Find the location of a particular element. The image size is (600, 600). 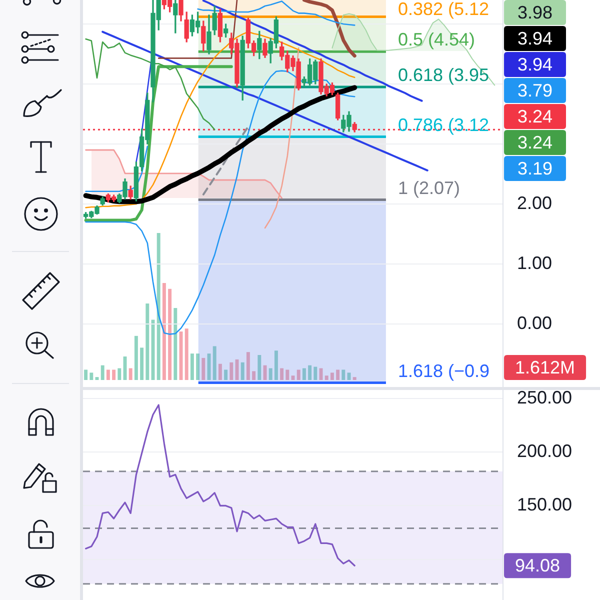

text: 3.98 is located at coordinates (535, 12).